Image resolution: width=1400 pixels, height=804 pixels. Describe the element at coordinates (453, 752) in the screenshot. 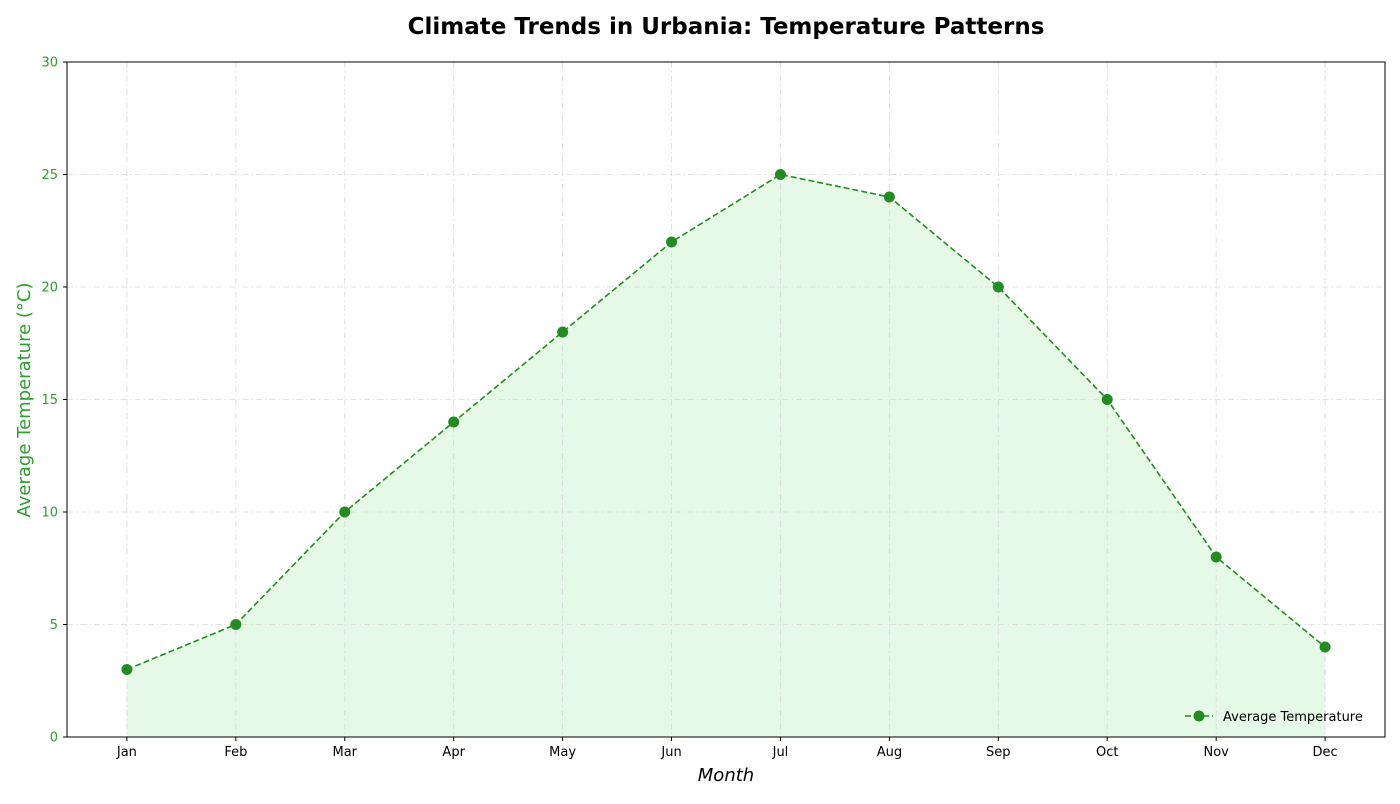

I see `x-tick-label: Apr` at that location.